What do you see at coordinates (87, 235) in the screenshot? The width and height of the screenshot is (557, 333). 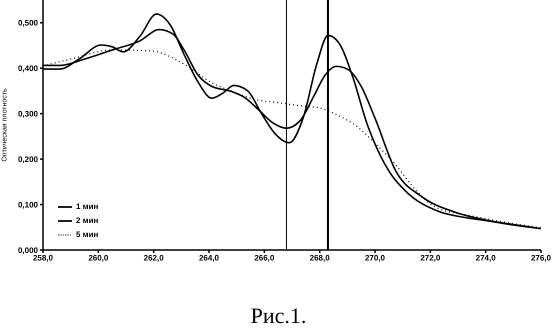 I see `legend-label: 5 мин` at bounding box center [87, 235].